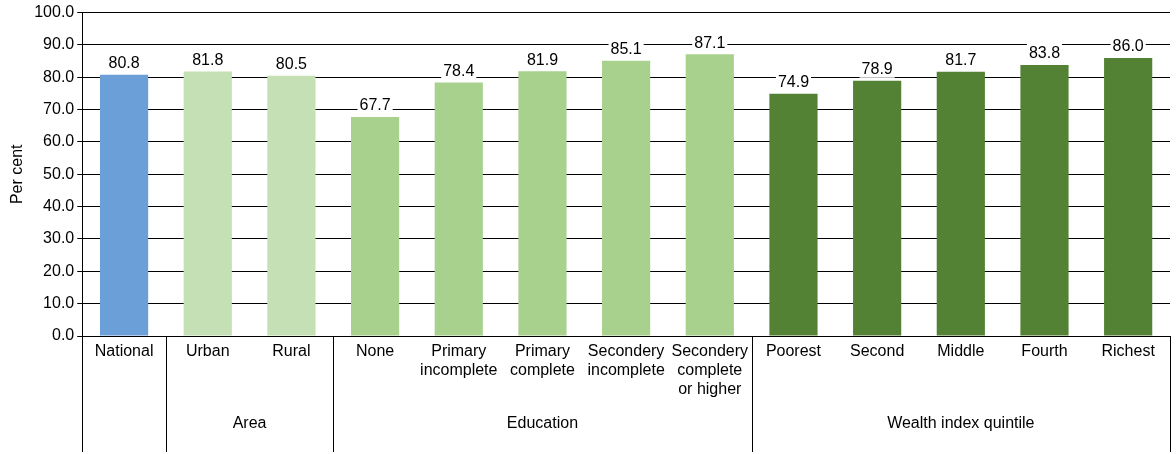 The image size is (1176, 454). Describe the element at coordinates (1044, 351) in the screenshot. I see `x-tick-label: Fourth` at that location.